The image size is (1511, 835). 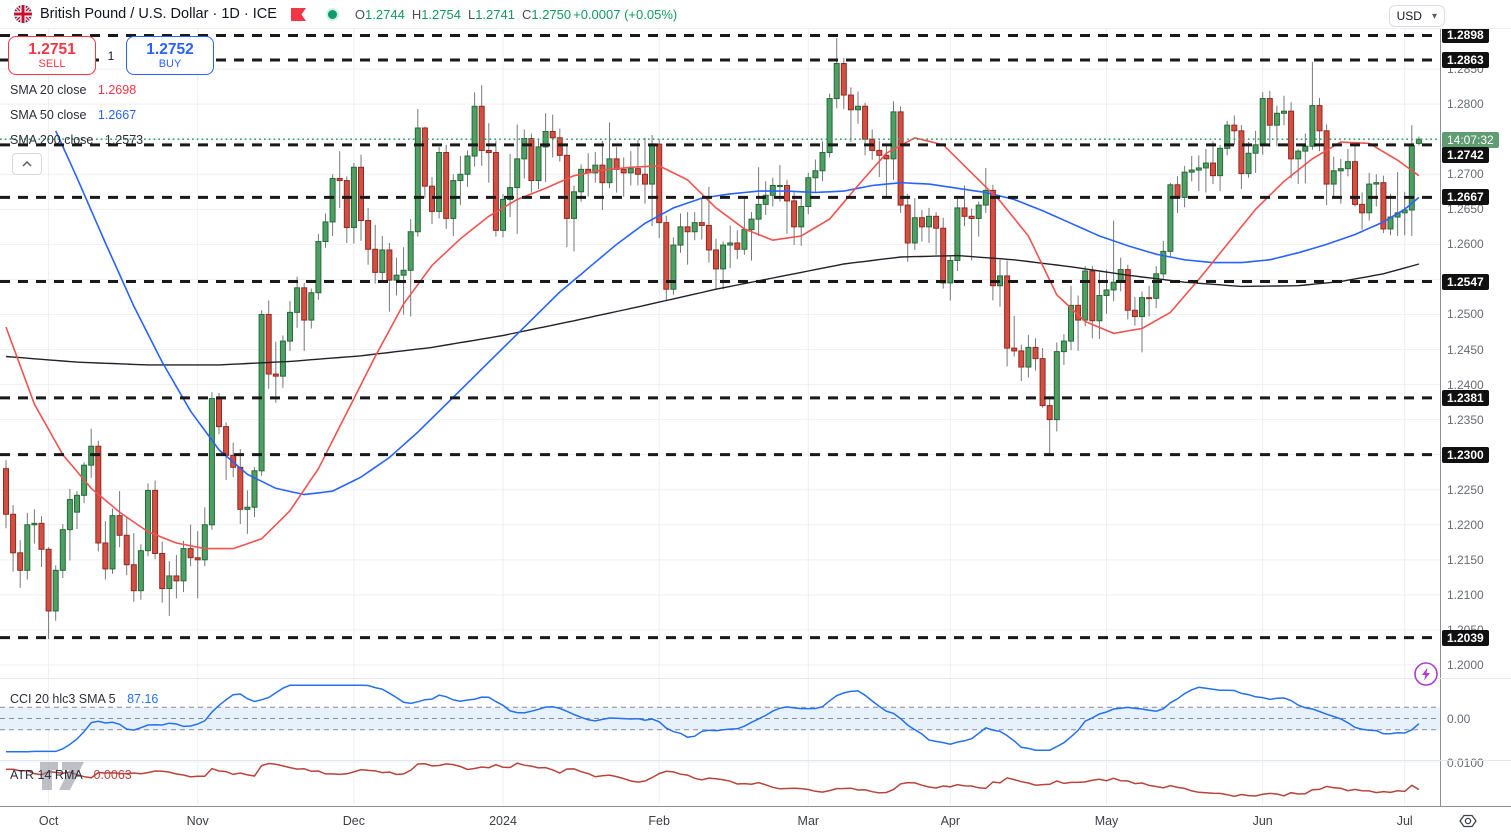 I want to click on sma50-legend: SMA 50 close 1.2667, so click(x=73, y=115).